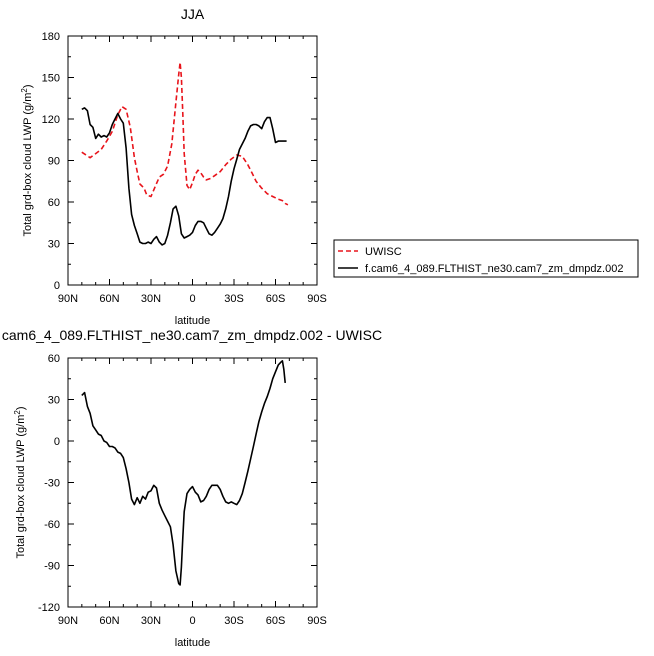 The height and width of the screenshot is (656, 654). What do you see at coordinates (24, 90) in the screenshot?
I see `top-plot-ylabel-superscript: 2` at bounding box center [24, 90].